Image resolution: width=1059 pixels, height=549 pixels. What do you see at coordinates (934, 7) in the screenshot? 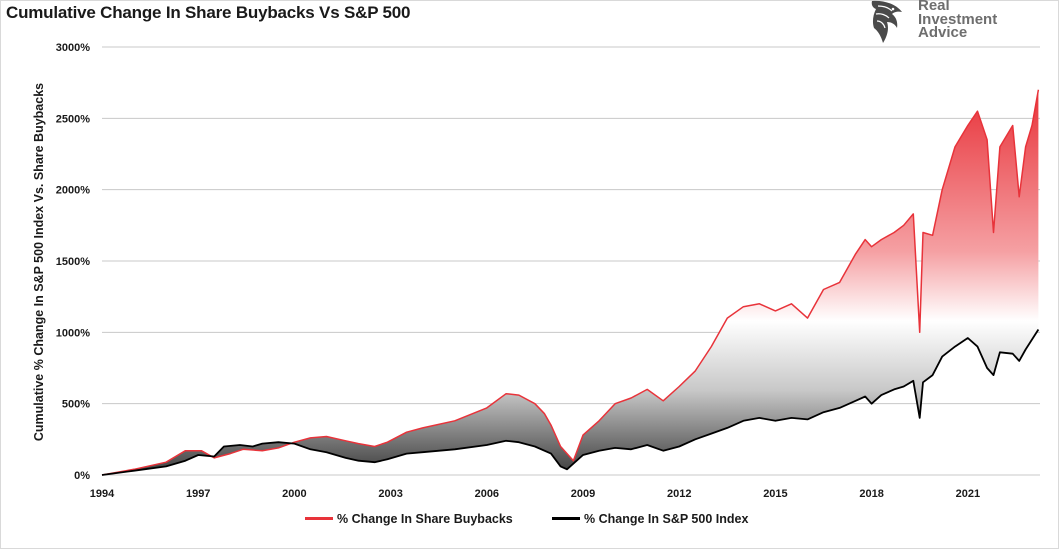
I see `logo-line-1: Real` at bounding box center [934, 7].